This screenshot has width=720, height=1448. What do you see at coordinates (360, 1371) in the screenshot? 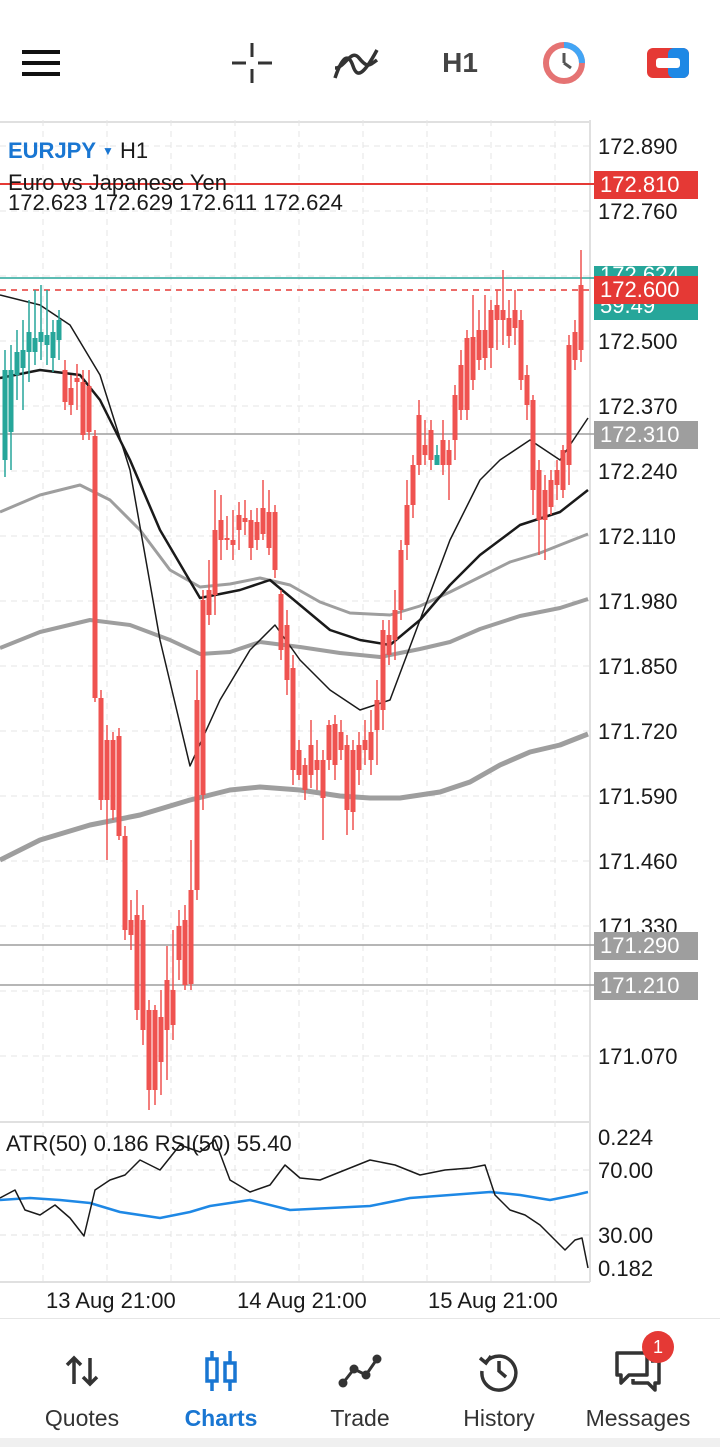
I see `trade-icon` at bounding box center [360, 1371].